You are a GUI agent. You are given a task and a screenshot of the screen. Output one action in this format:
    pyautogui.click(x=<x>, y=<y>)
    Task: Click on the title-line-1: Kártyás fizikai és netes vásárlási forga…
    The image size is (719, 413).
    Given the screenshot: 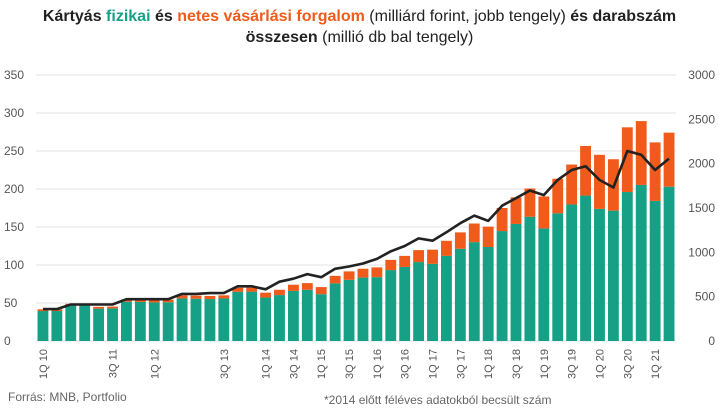 What is the action you would take?
    pyautogui.click(x=359, y=16)
    